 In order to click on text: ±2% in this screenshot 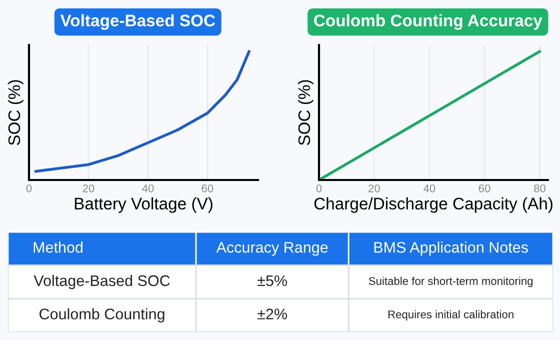, I will do `click(273, 314)`.